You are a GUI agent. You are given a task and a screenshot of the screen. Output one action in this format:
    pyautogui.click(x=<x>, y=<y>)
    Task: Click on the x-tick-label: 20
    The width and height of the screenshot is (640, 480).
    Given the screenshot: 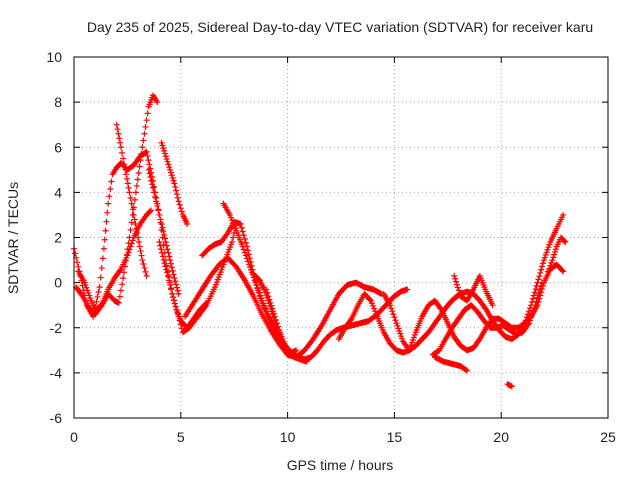 What is the action you would take?
    pyautogui.click(x=501, y=437)
    